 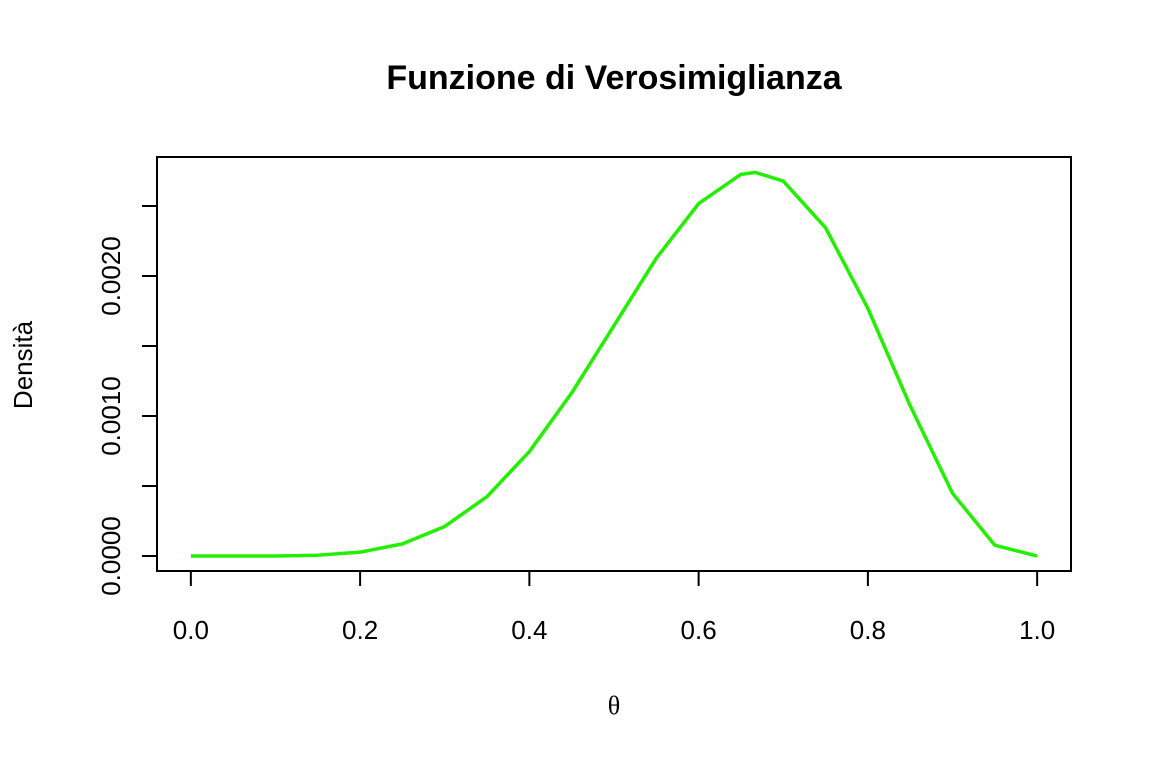 What do you see at coordinates (699, 630) in the screenshot?
I see `x-tick-label: 0.6` at bounding box center [699, 630].